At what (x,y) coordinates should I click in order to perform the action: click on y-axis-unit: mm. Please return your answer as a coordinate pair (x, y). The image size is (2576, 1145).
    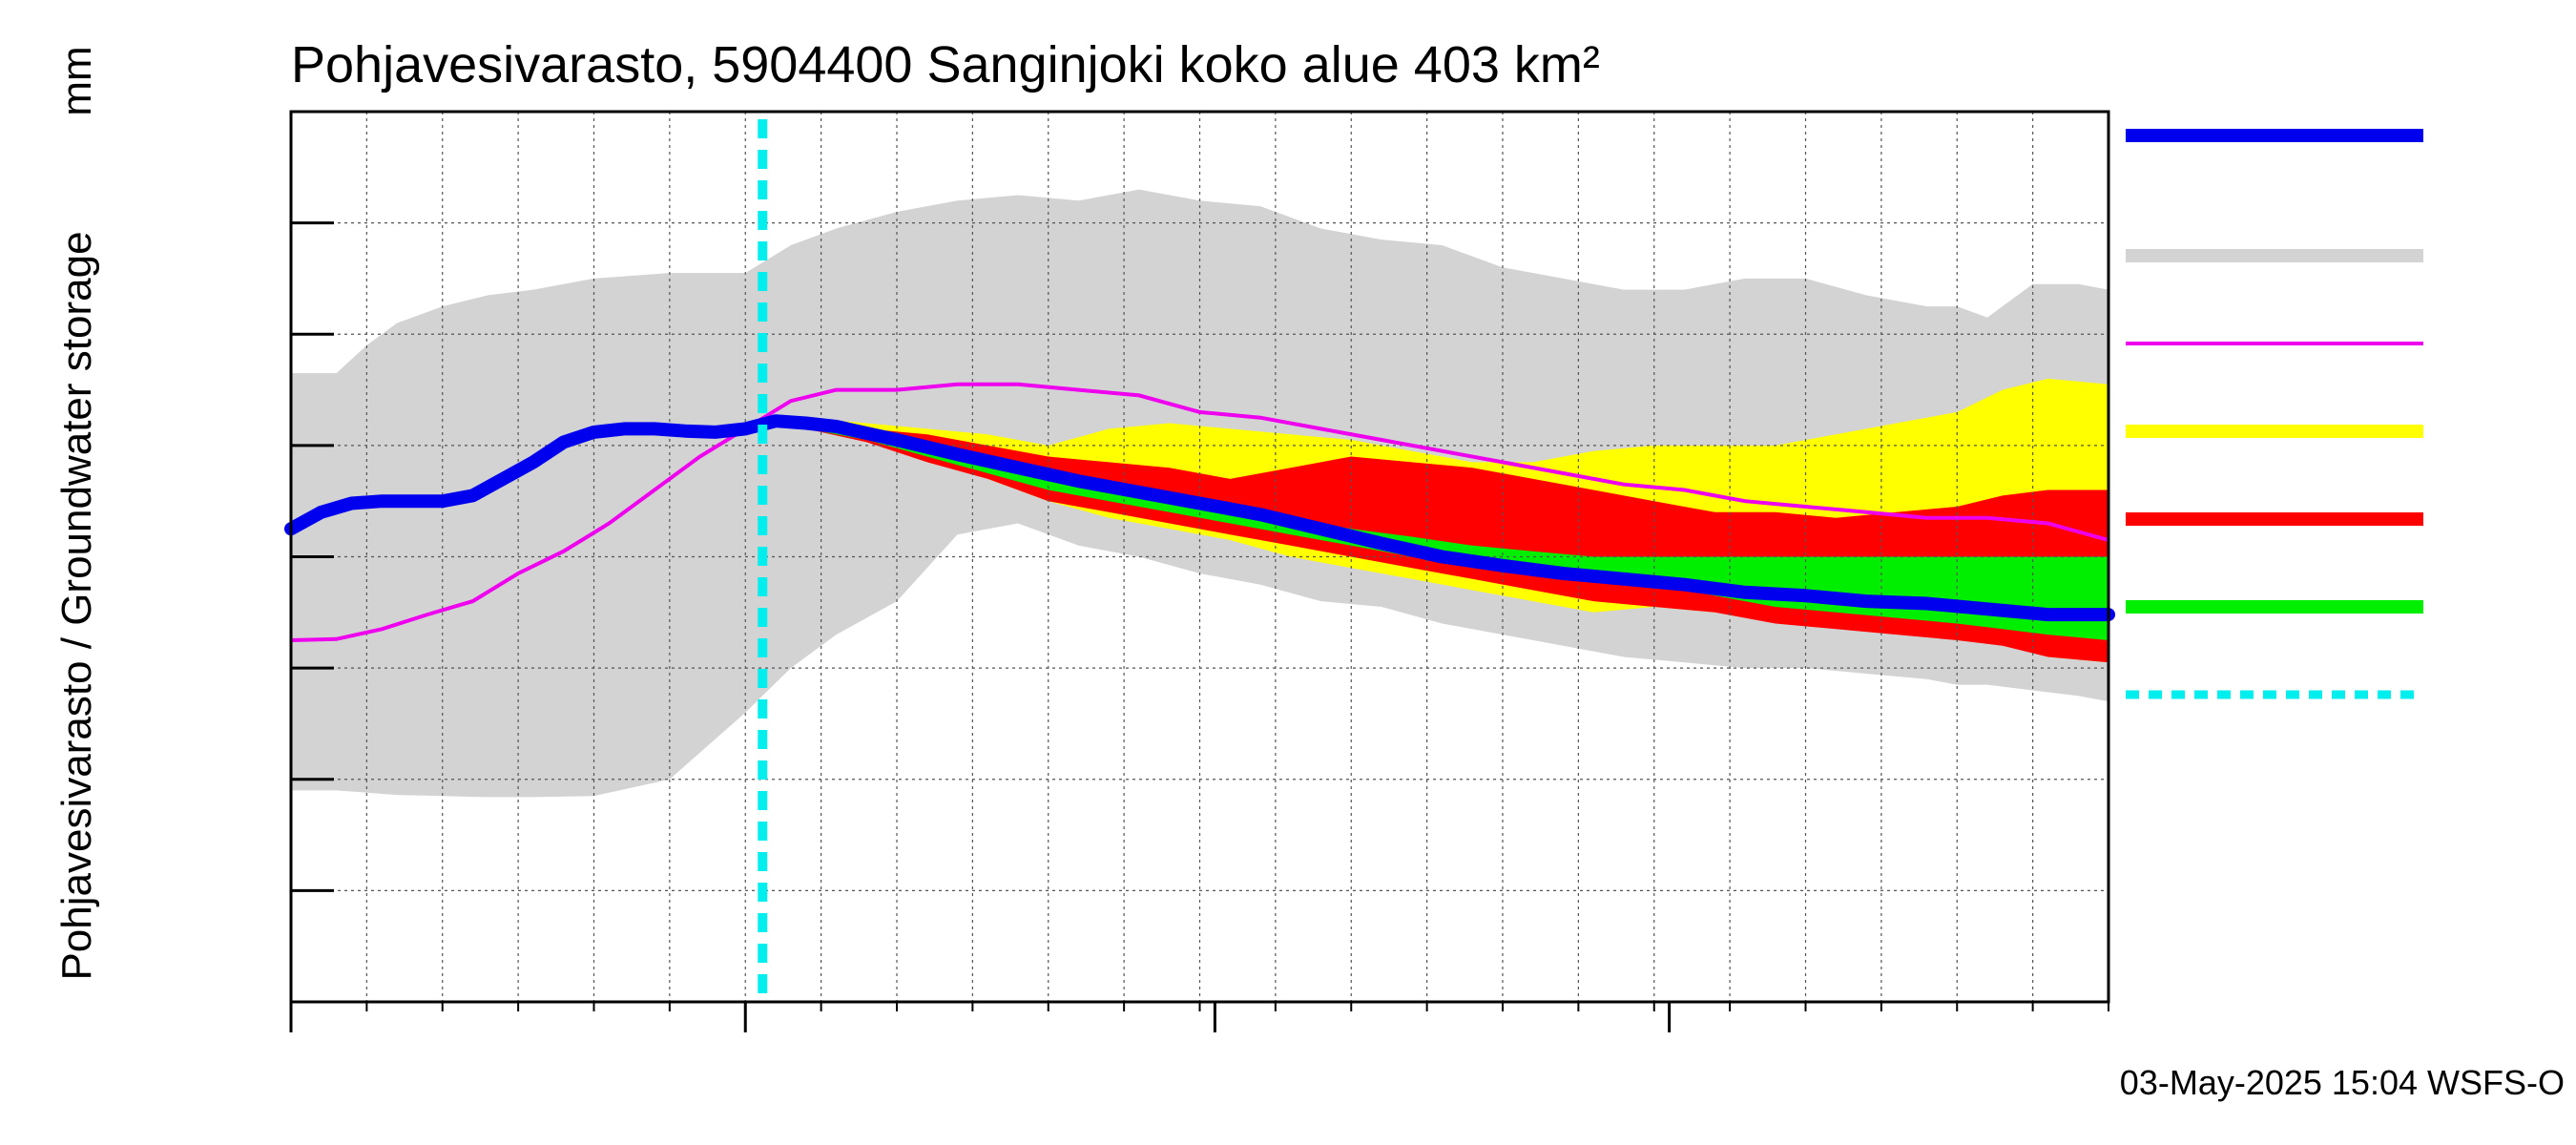
    Looking at the image, I should click on (76, 80).